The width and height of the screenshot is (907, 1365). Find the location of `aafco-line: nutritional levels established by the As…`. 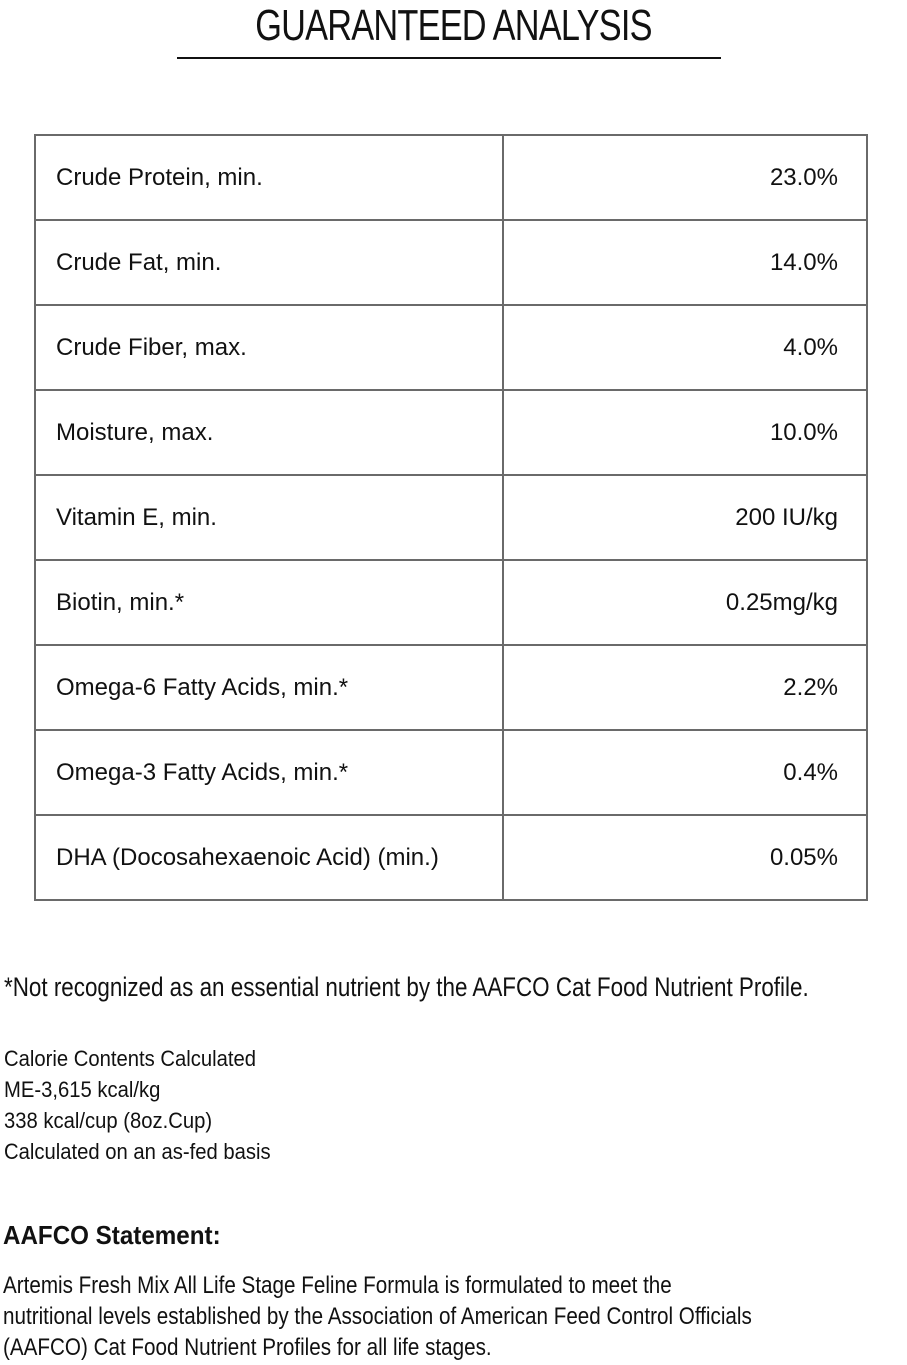

aafco-line: nutritional levels established by the As… is located at coordinates (377, 1316).